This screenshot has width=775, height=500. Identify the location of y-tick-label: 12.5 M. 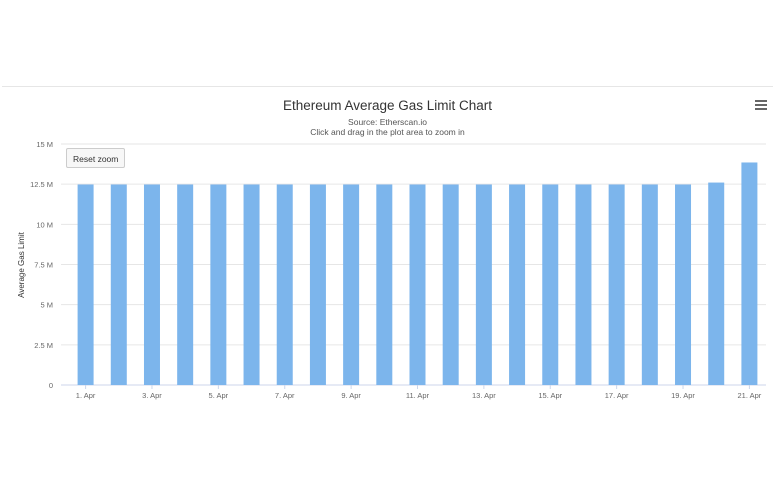
(41, 184).